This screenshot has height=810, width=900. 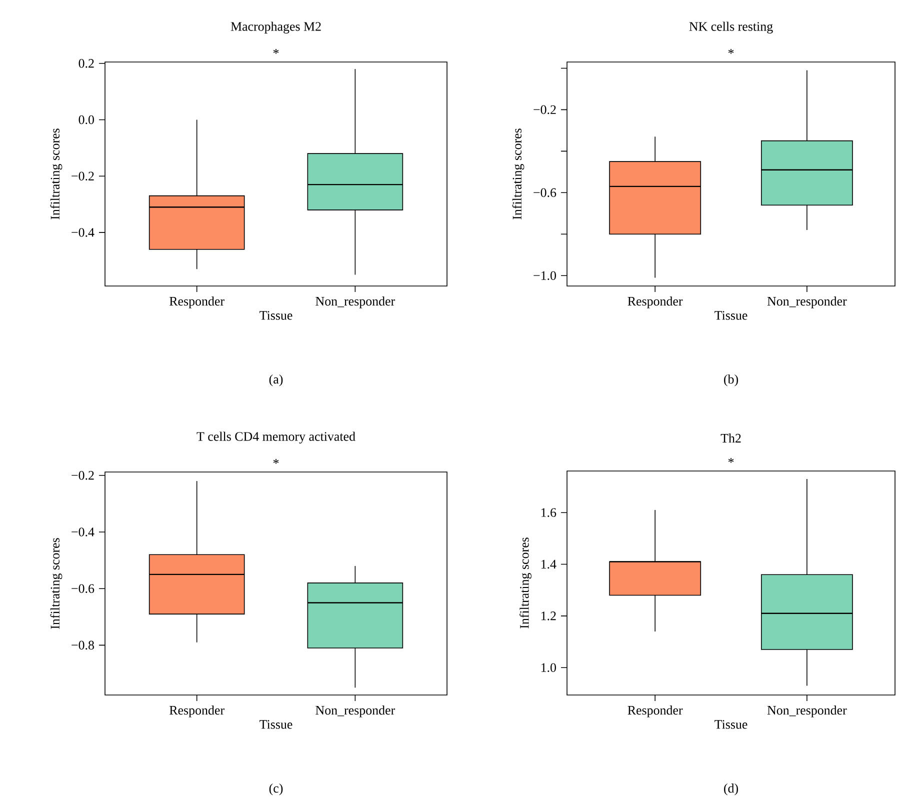 What do you see at coordinates (276, 438) in the screenshot?
I see `chart-title: T cells CD4 memory activated` at bounding box center [276, 438].